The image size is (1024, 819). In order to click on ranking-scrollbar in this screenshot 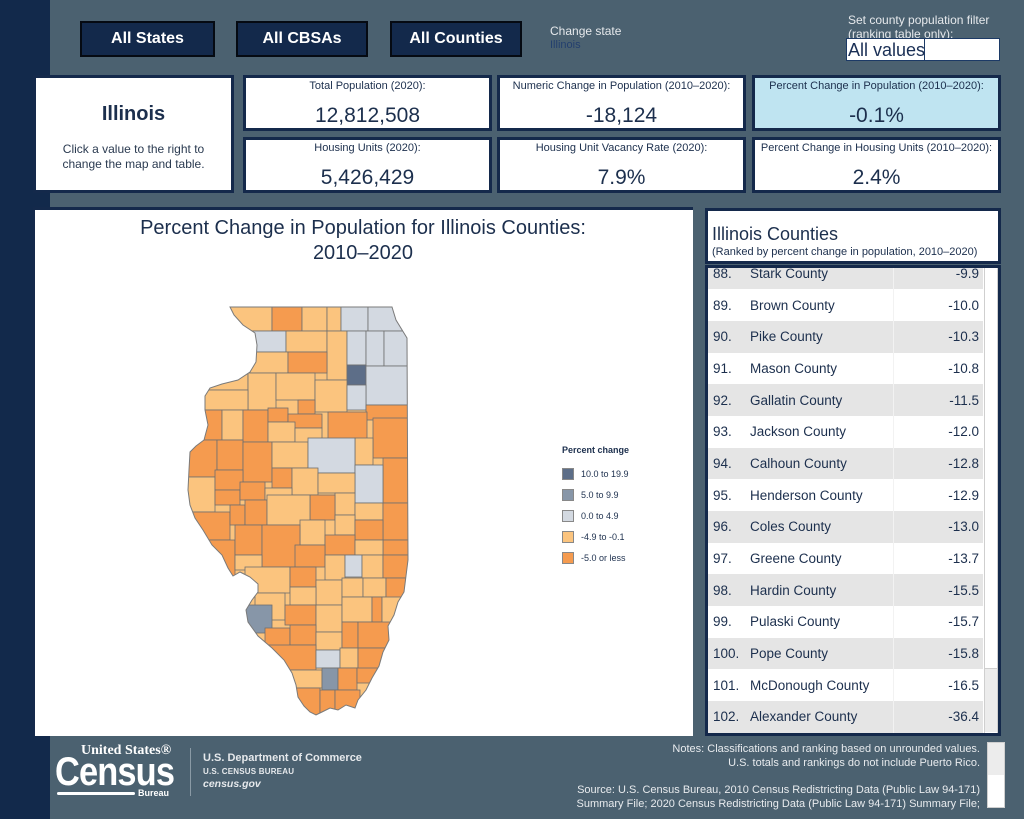, I will do `click(991, 500)`.